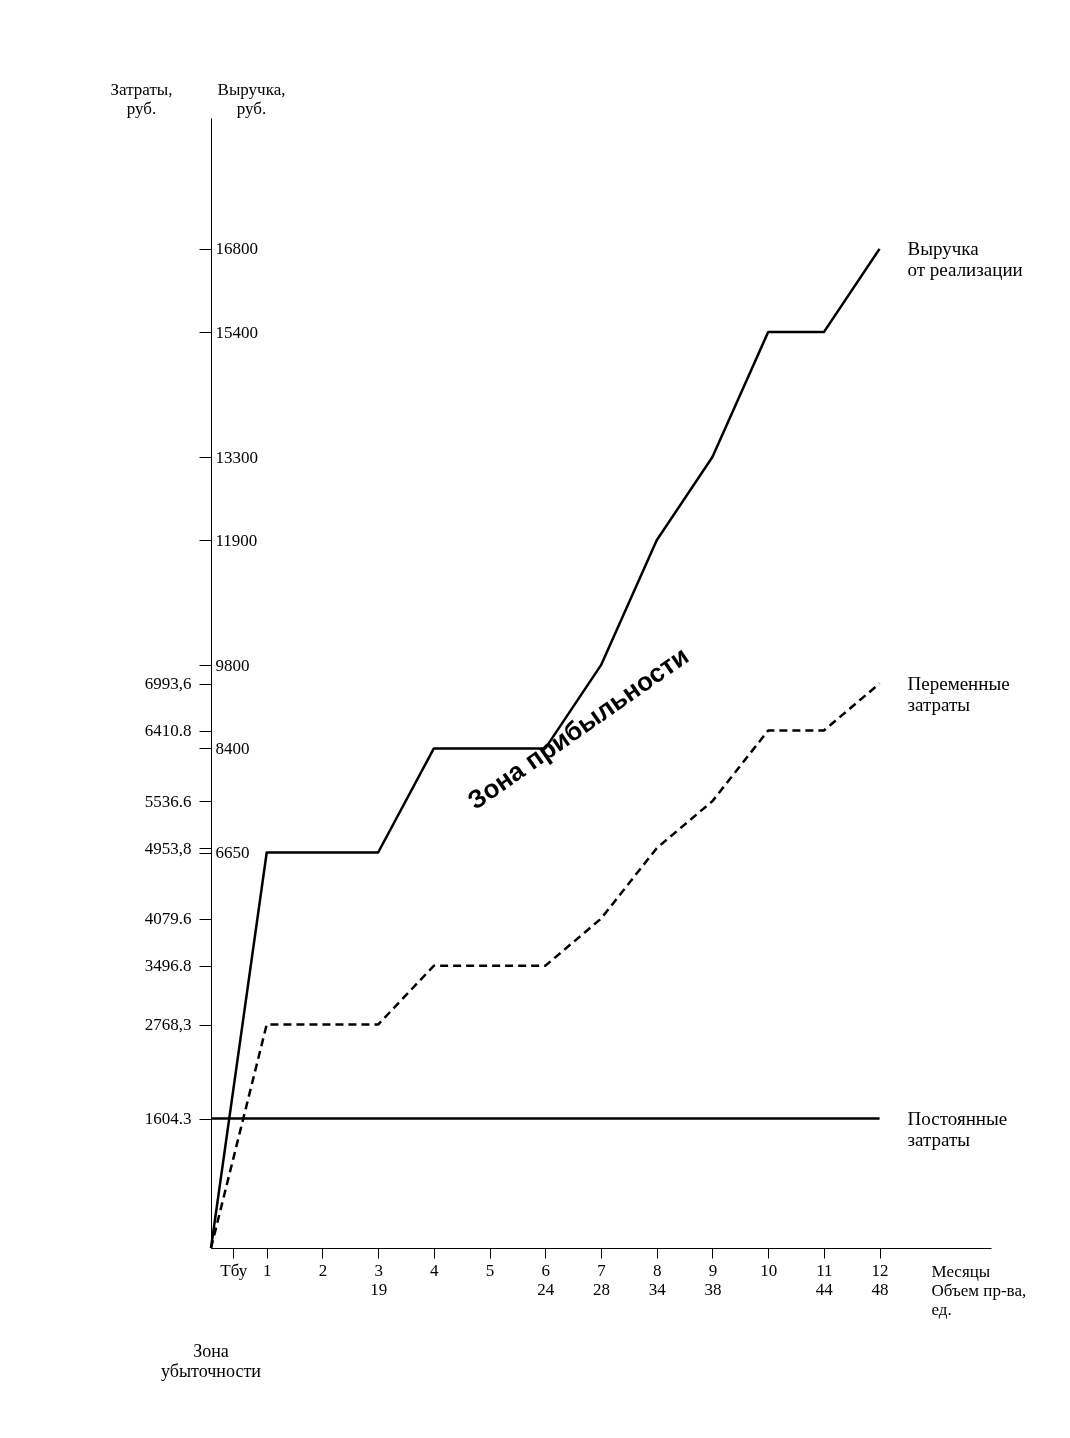 Image resolution: width=1070 pixels, height=1438 pixels. What do you see at coordinates (168, 1119) in the screenshot?
I see `y2-tick-label: 1604.3` at bounding box center [168, 1119].